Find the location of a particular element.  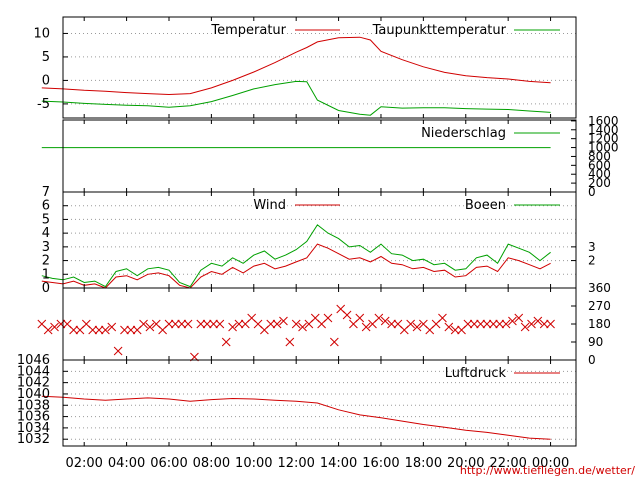

x-tick-label: 16:00 is located at coordinates (380, 463).